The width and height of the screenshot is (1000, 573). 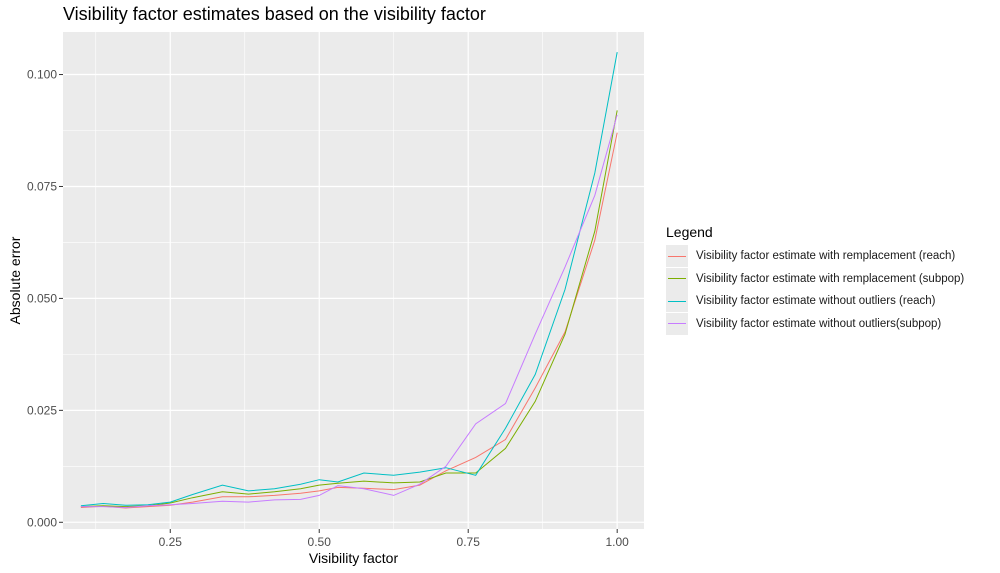 What do you see at coordinates (171, 542) in the screenshot?
I see `x-tick-label: 0.25` at bounding box center [171, 542].